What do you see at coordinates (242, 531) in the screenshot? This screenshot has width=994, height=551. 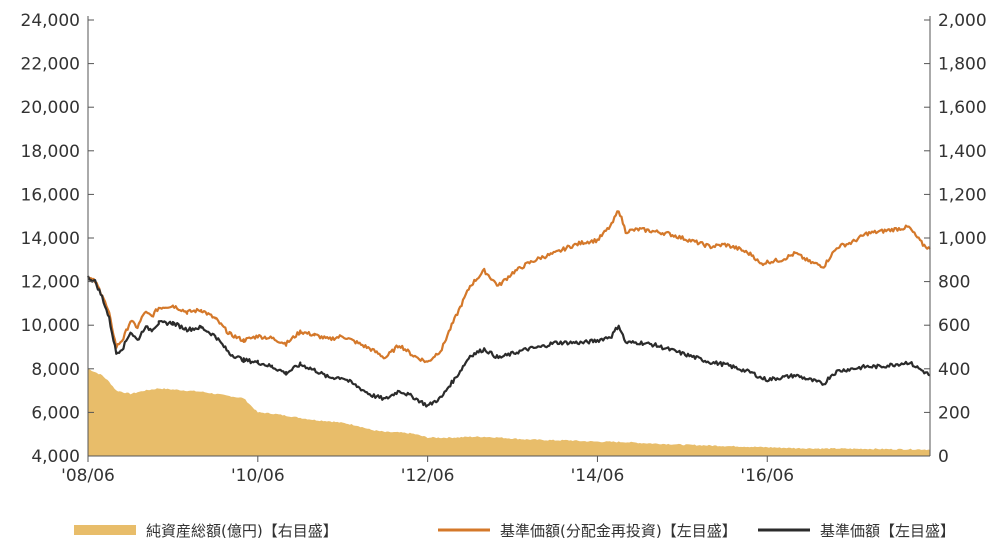 I see `legend-label: 純資産総額(億円)【右目盛】` at bounding box center [242, 531].